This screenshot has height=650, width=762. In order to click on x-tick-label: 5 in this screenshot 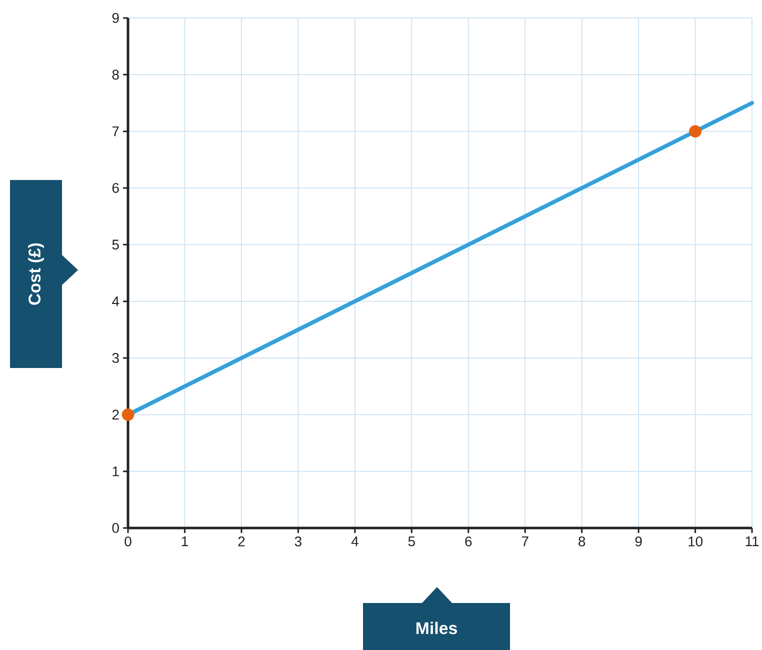, I will do `click(411, 541)`.